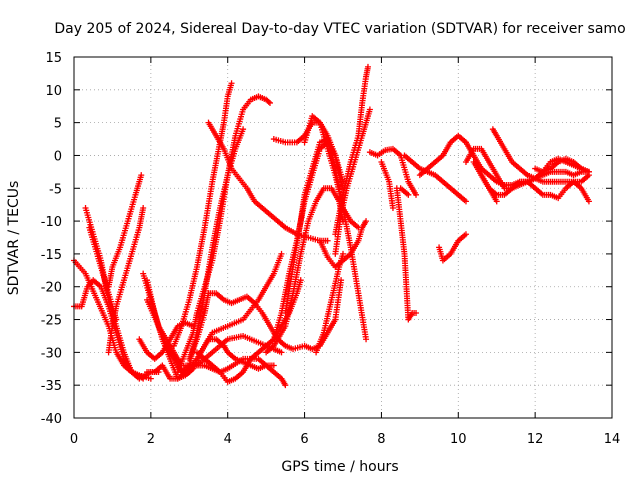  Describe the element at coordinates (53, 91) in the screenshot. I see `y-tick-label: 10` at that location.